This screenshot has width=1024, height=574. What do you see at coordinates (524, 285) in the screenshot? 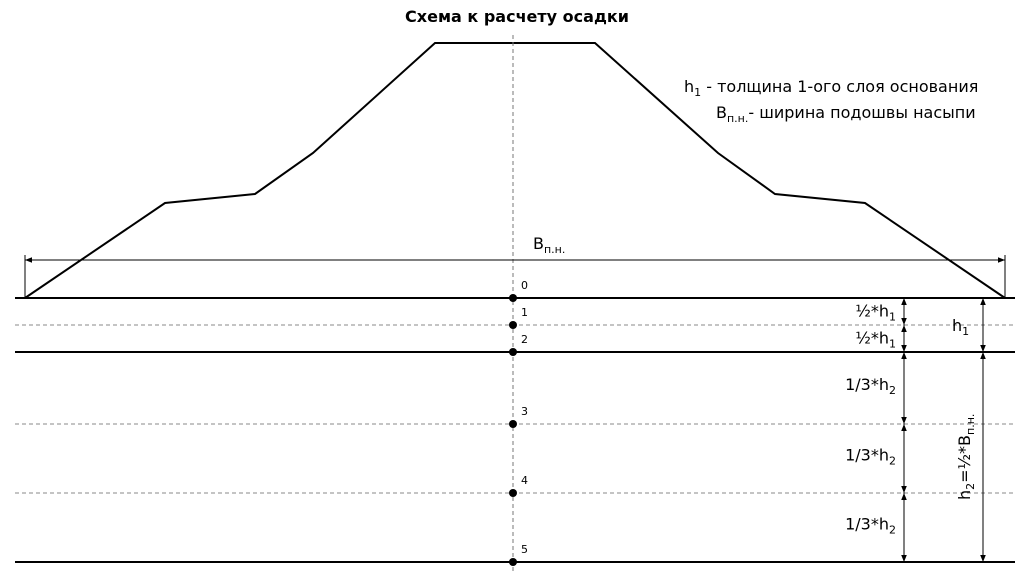
I see `point-label: 0` at bounding box center [524, 285].